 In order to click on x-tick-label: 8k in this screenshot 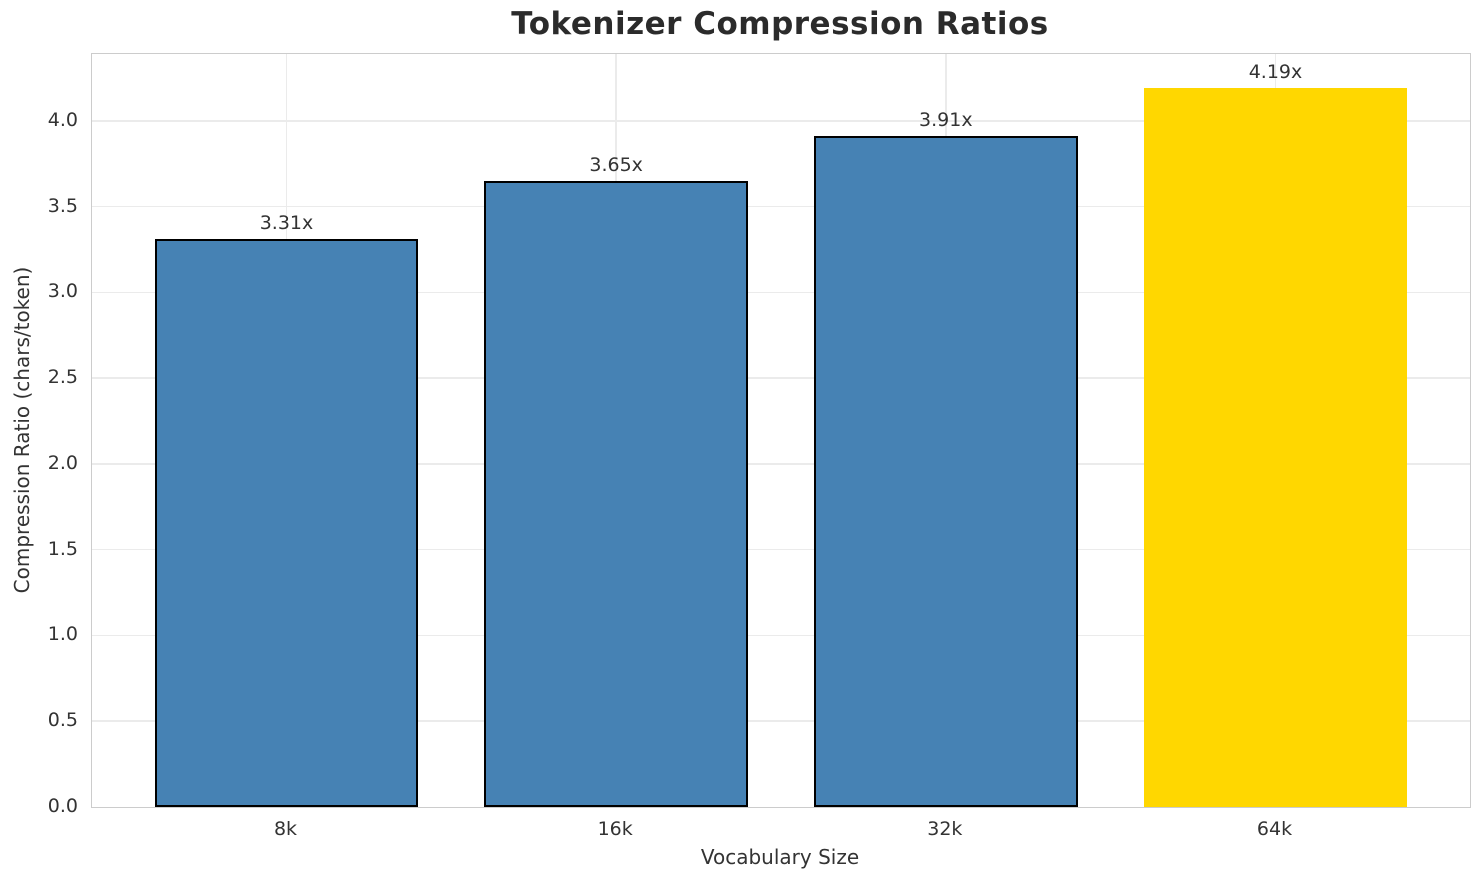, I will do `click(285, 829)`.